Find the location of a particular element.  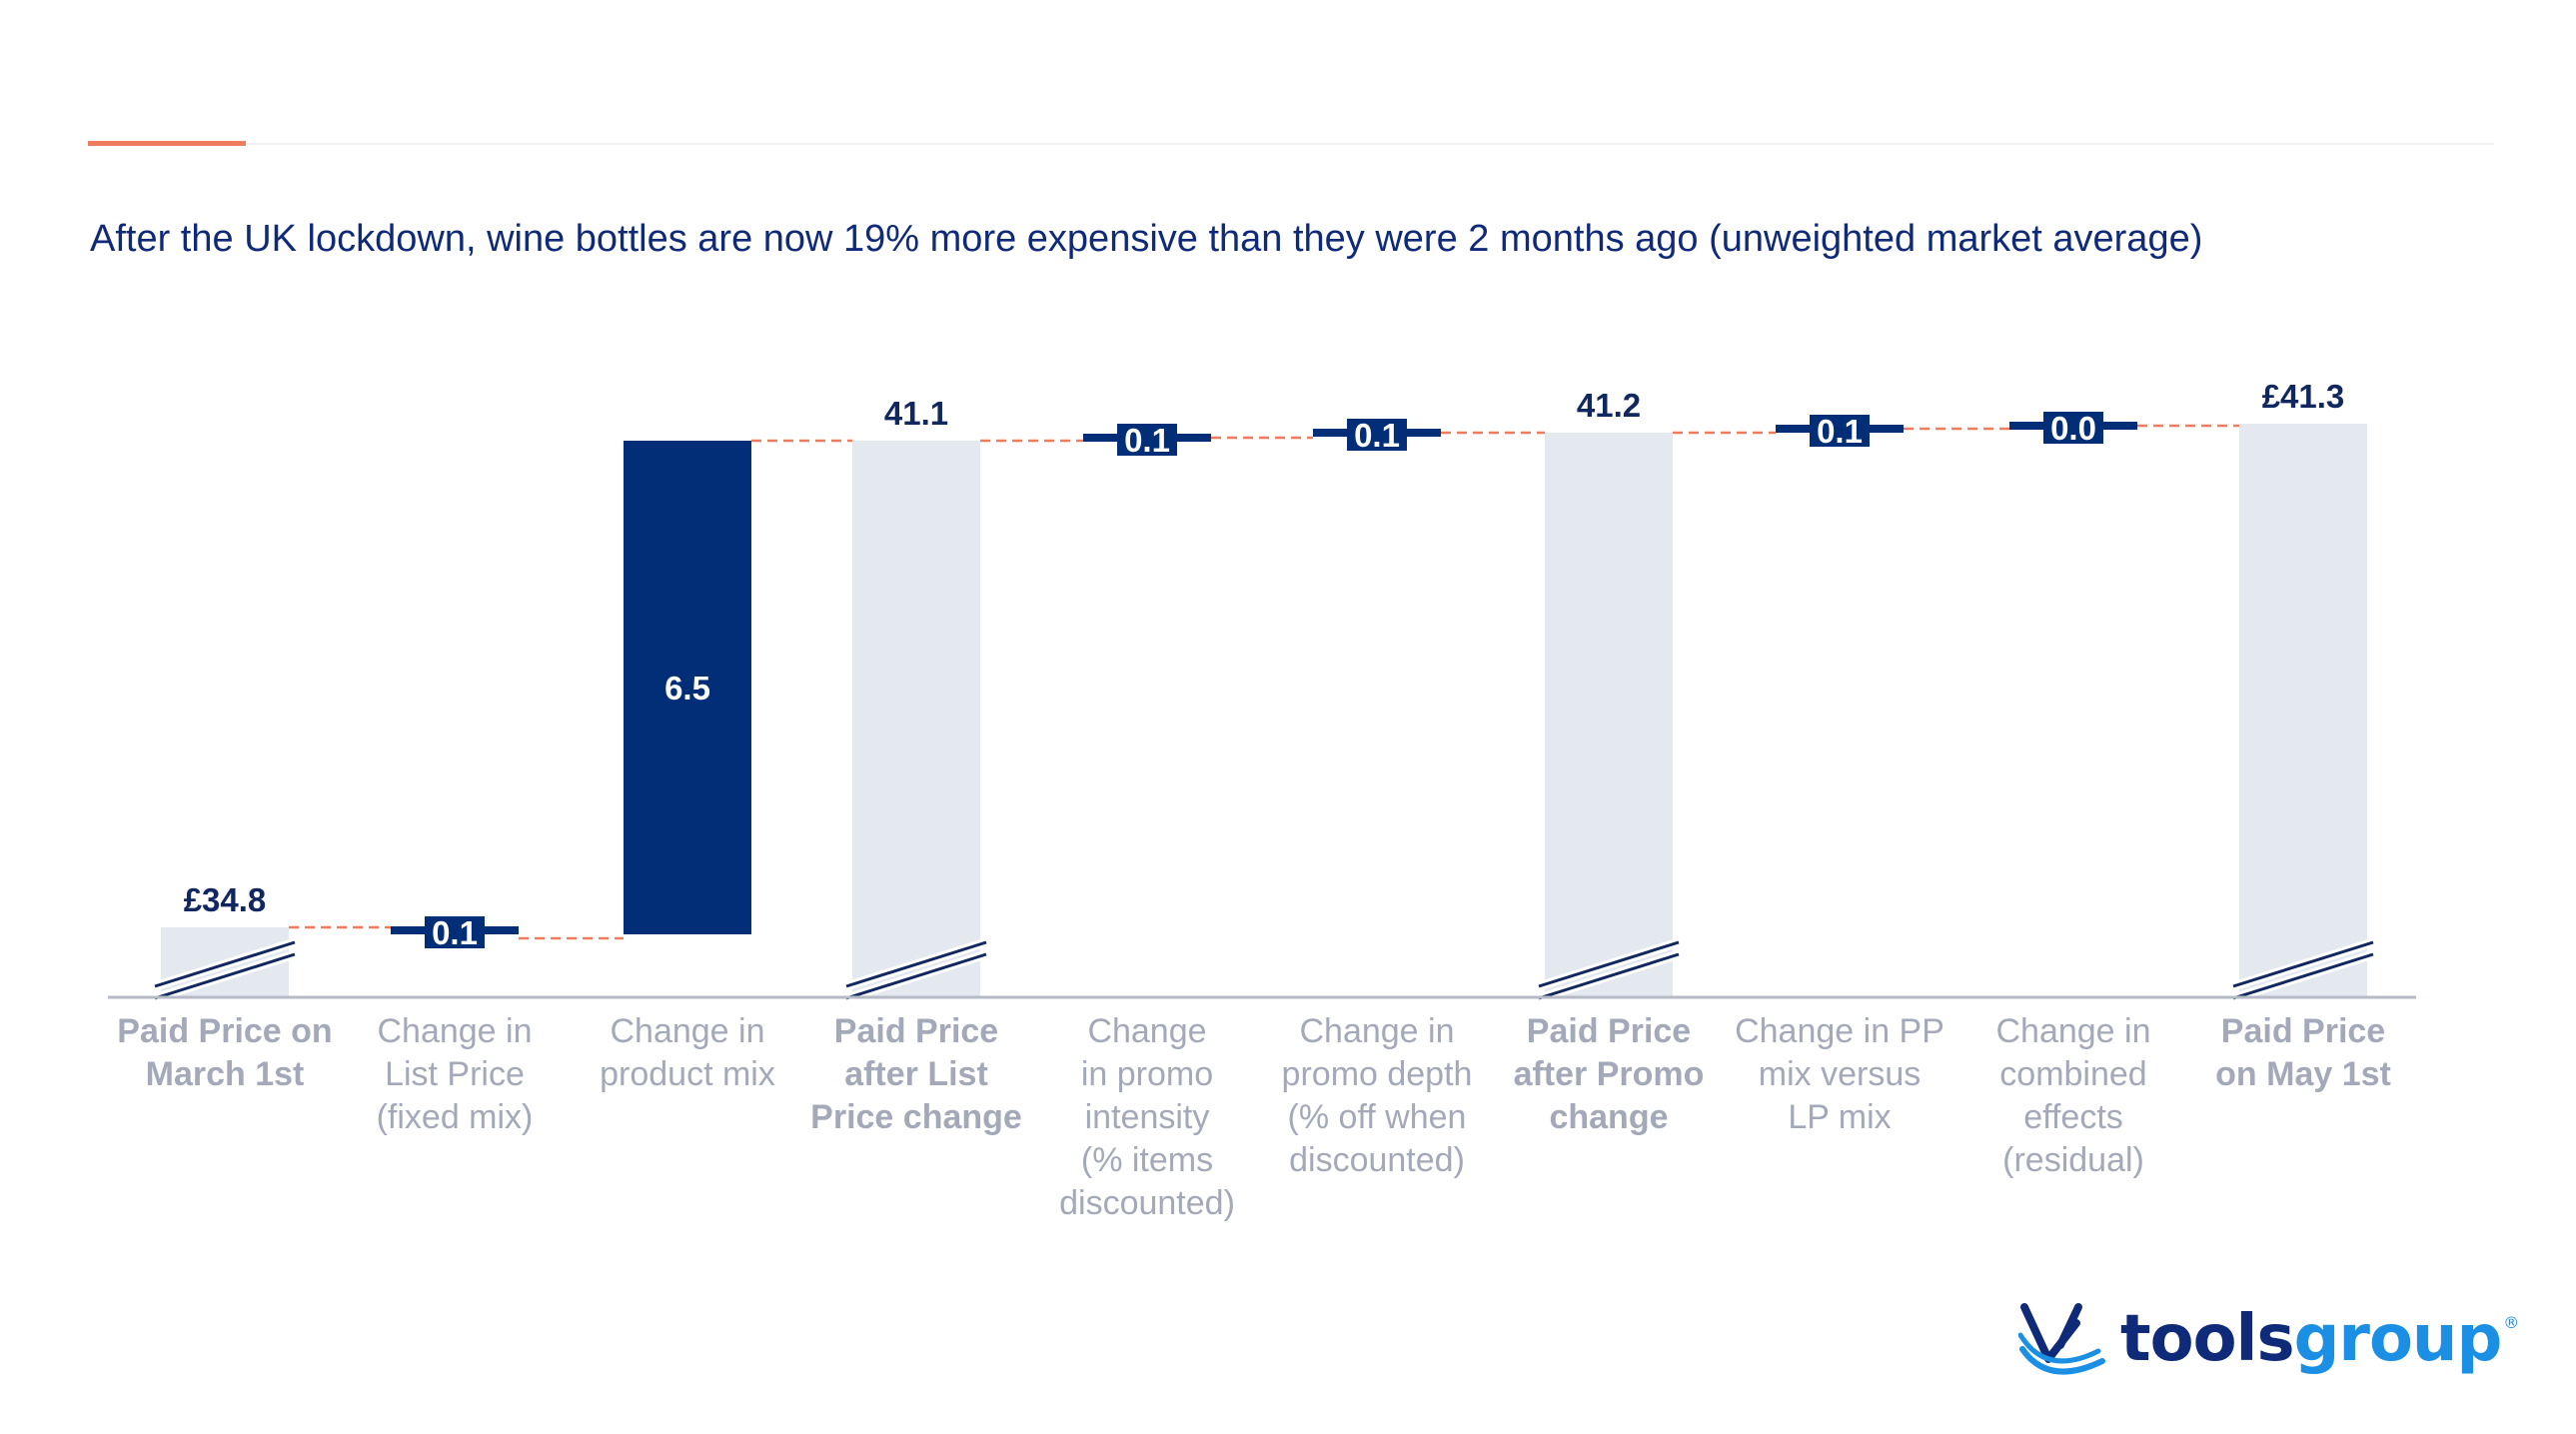

category-label: Paid Price on May 1st is located at coordinates (2303, 1052).